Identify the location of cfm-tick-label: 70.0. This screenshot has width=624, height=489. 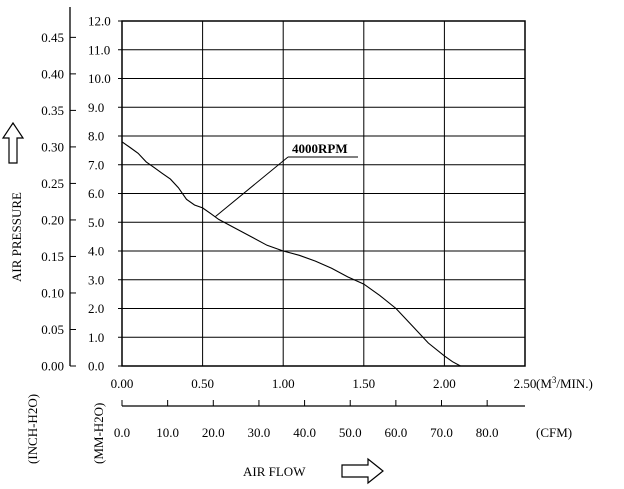
(441, 432).